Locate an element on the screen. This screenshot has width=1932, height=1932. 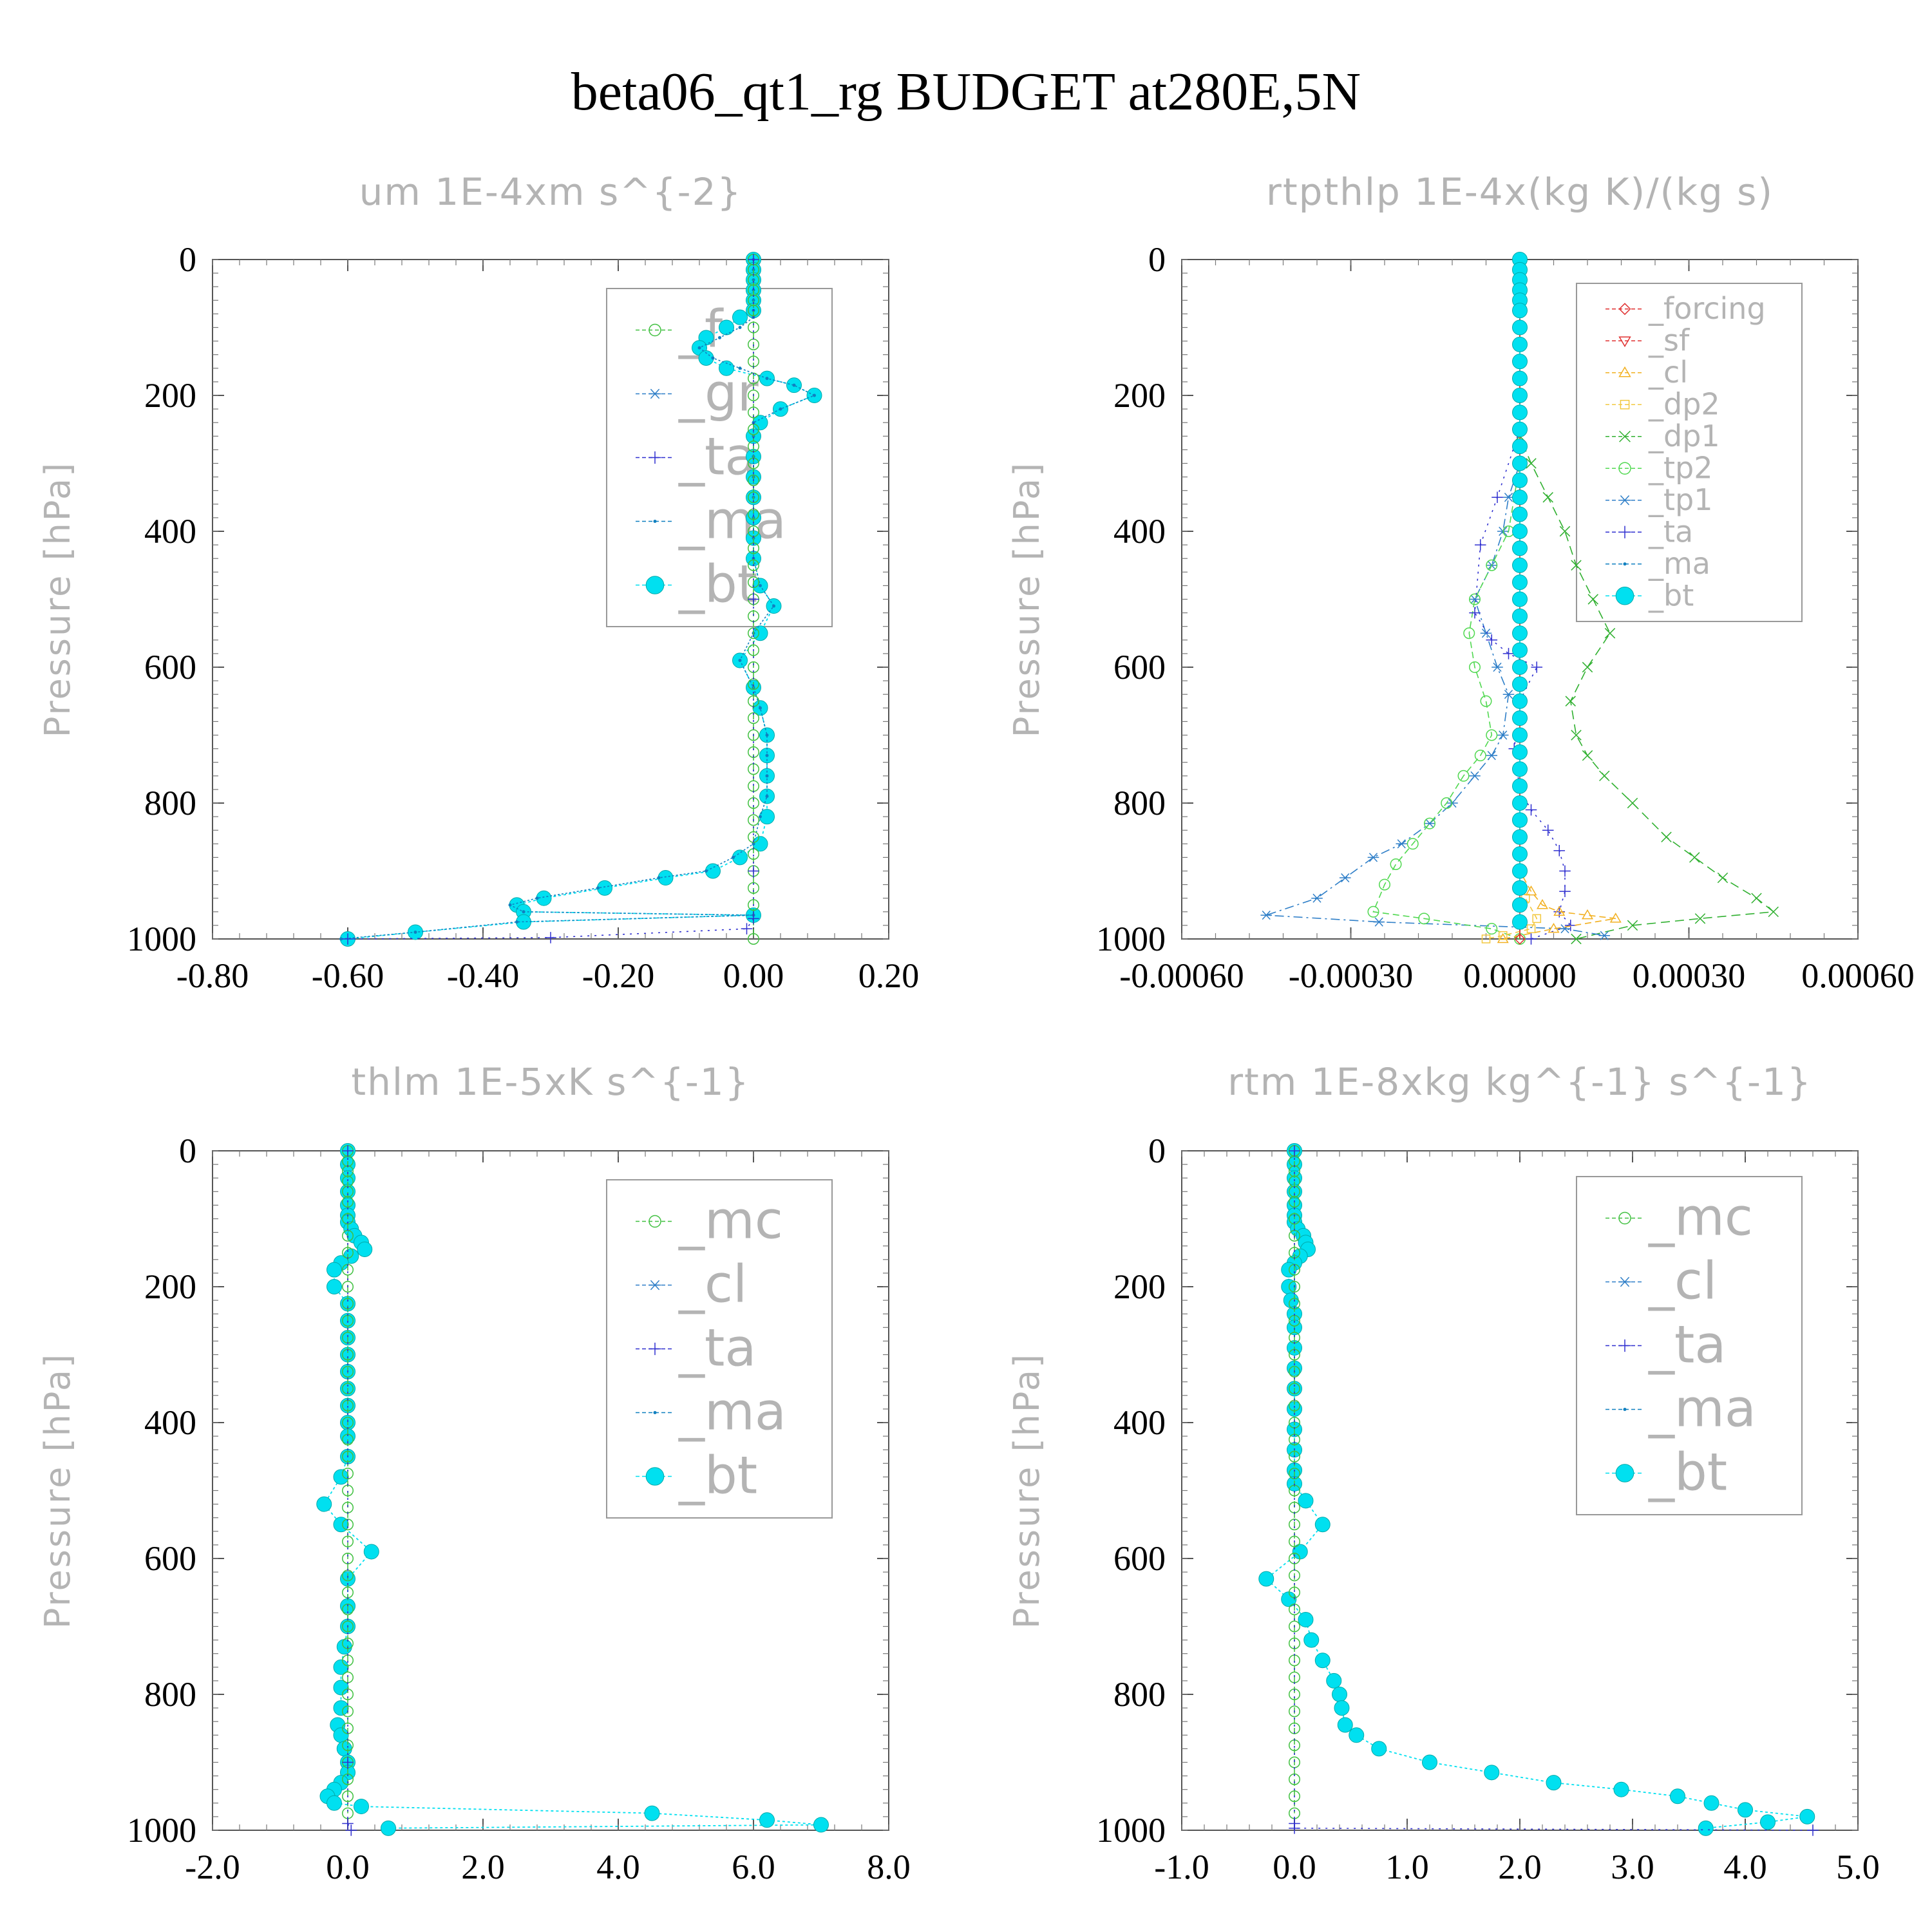
legend-label: _cl is located at coordinates (1668, 372).